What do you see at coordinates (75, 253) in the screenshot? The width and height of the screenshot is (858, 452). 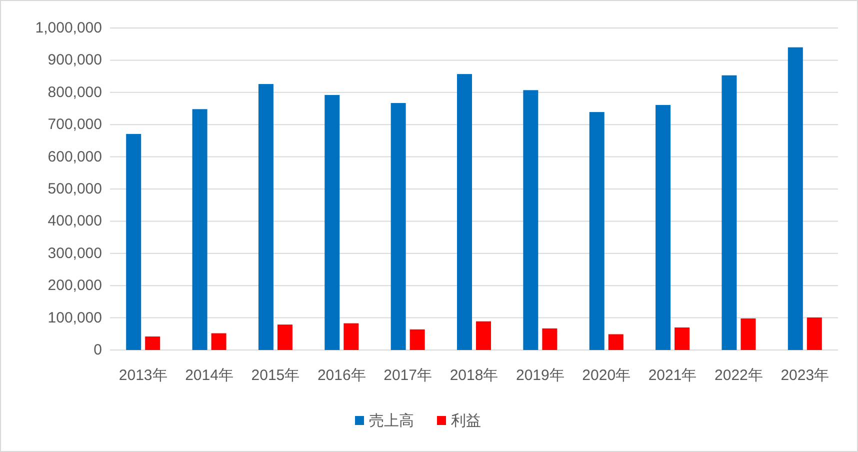 I see `y-tick-label: 300,000` at bounding box center [75, 253].